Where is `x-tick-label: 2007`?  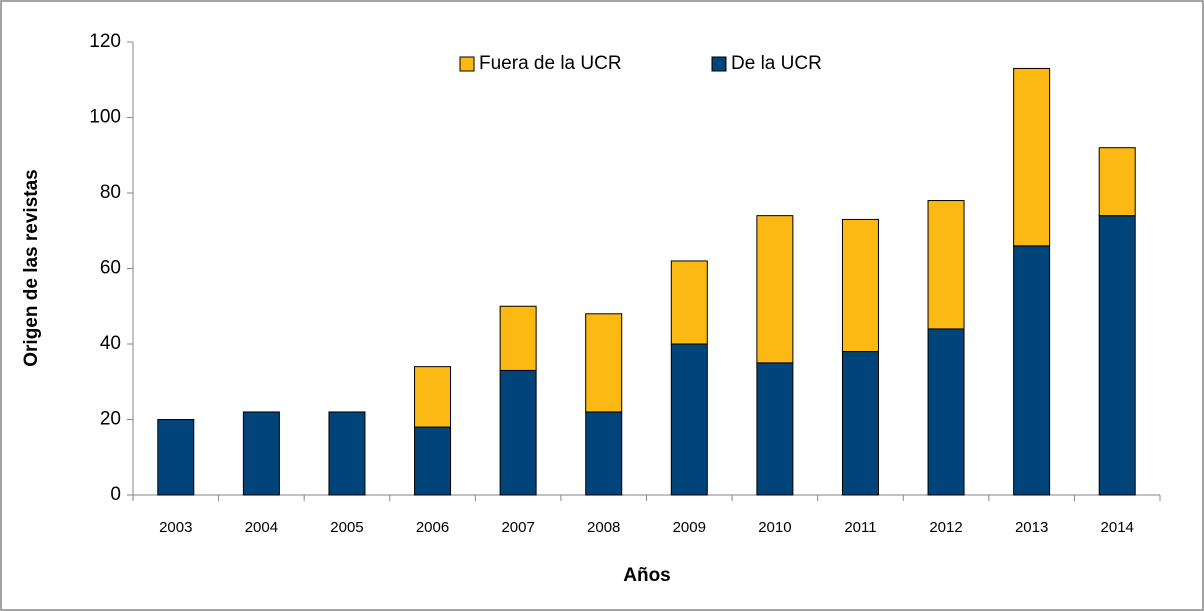
x-tick-label: 2007 is located at coordinates (517, 527).